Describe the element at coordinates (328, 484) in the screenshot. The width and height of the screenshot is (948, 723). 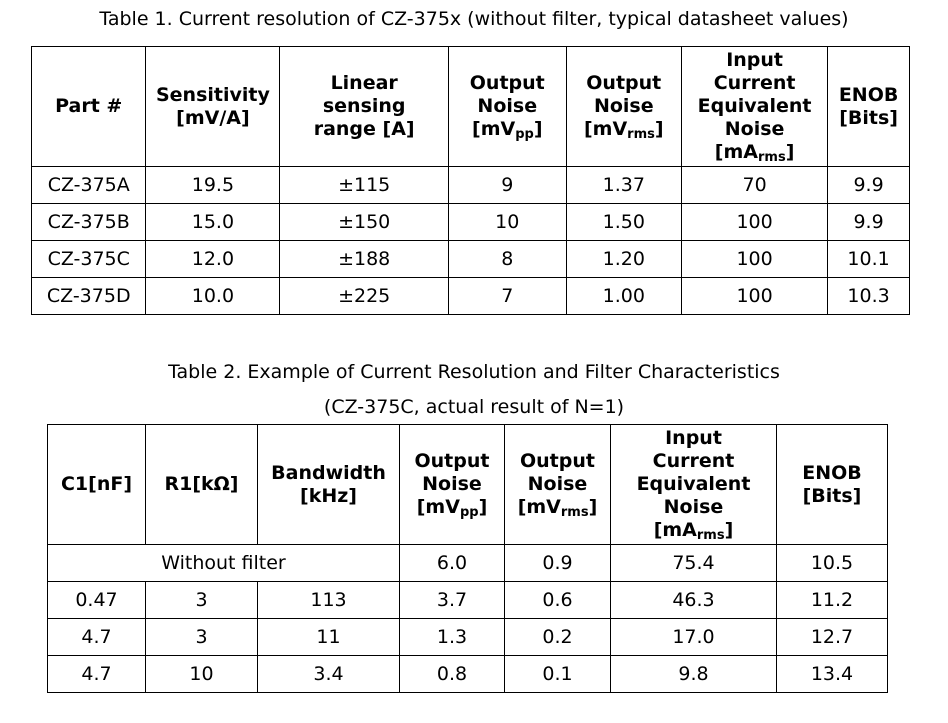
I see `header-bandwidth: Bandwidth [kHz]` at that location.